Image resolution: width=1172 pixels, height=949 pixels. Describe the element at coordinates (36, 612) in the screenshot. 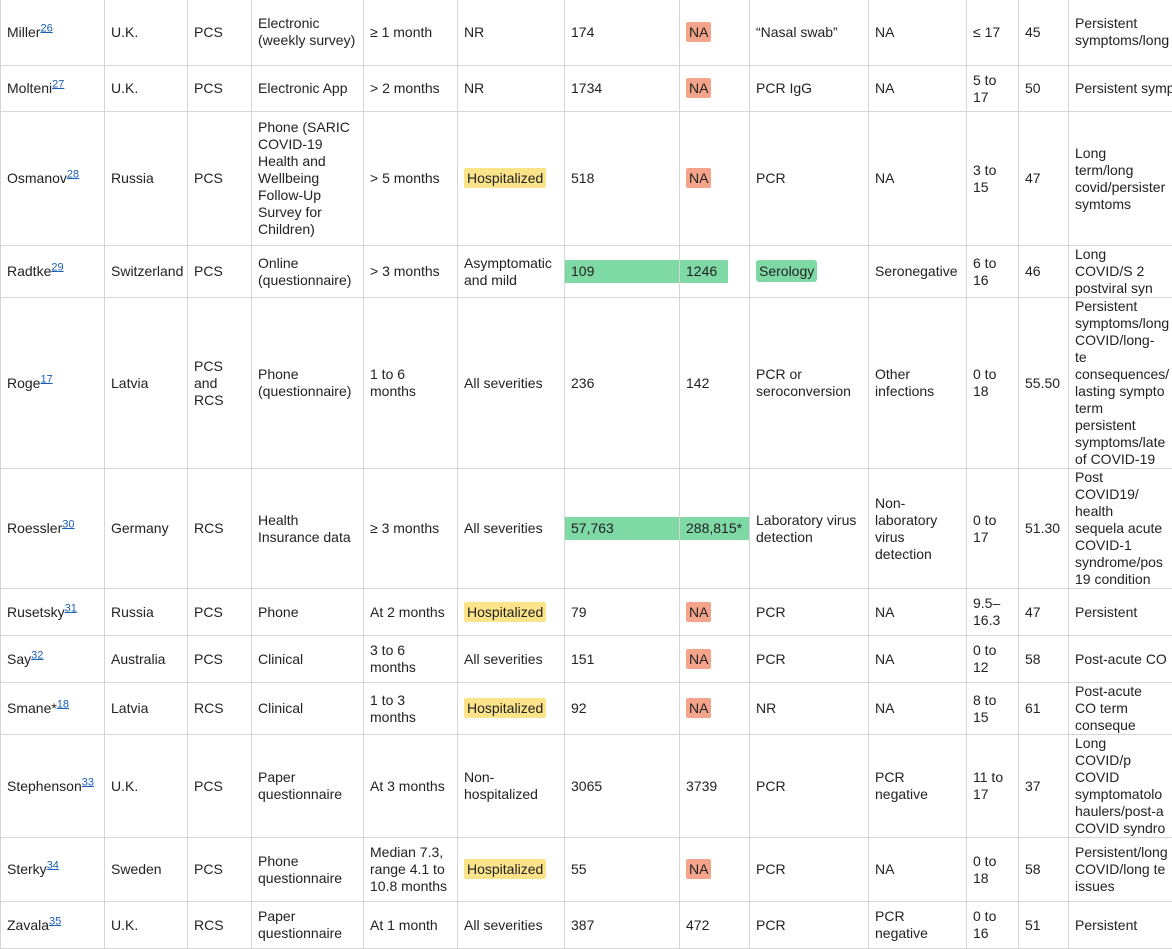

I see `author-name: Rusetsky` at that location.